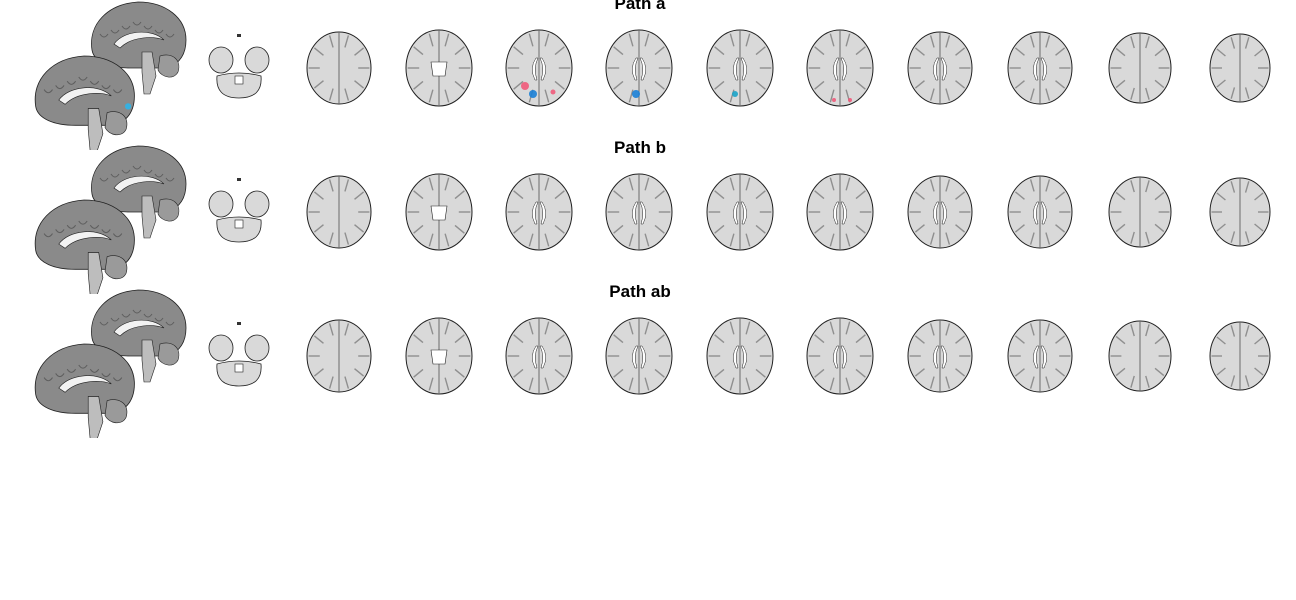  I want to click on sagittal-bottom-b, so click(84, 246).